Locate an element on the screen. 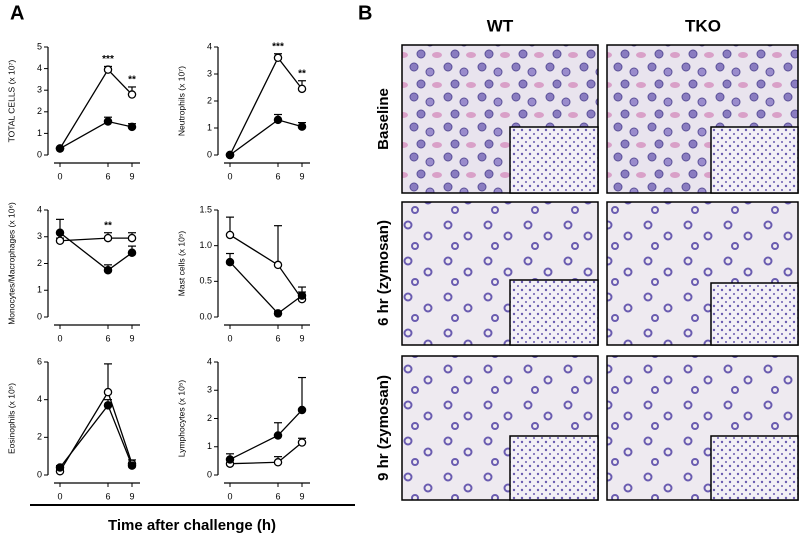  y-tick-label: 1.5 is located at coordinates (205, 209).